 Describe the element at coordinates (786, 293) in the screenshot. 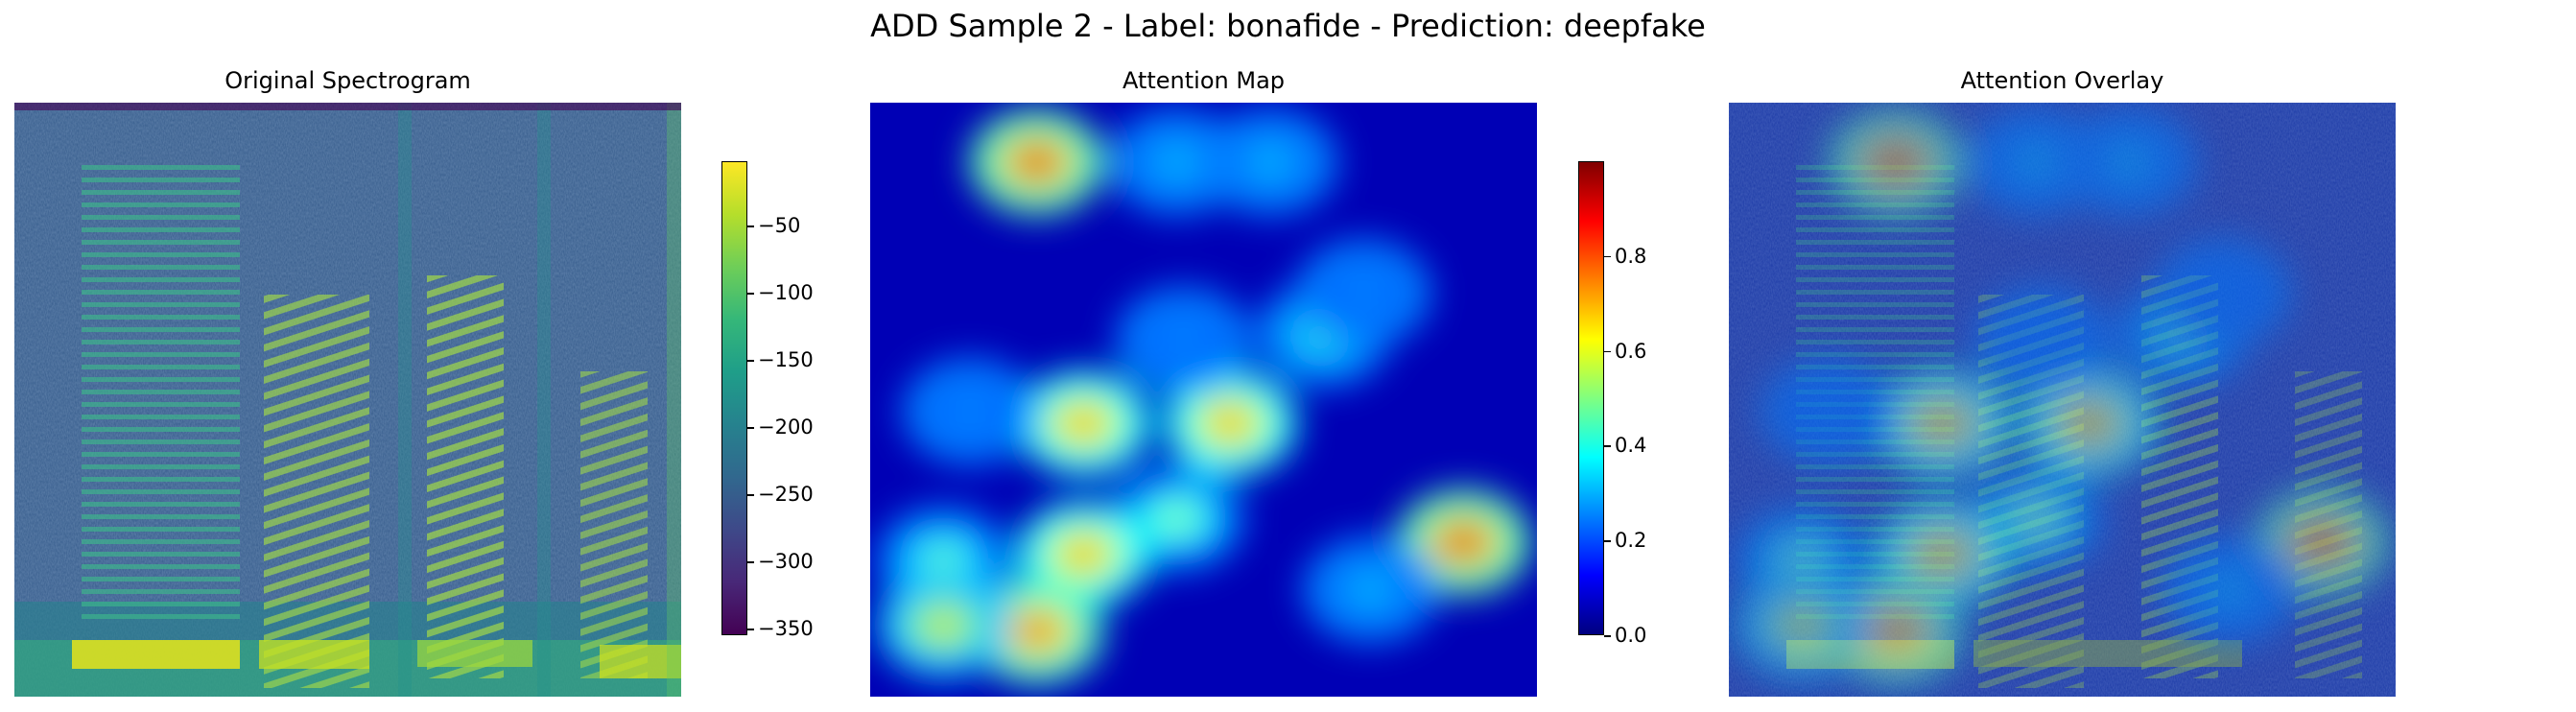

I see `spectrogram-colorbar-tick-label: −100` at that location.